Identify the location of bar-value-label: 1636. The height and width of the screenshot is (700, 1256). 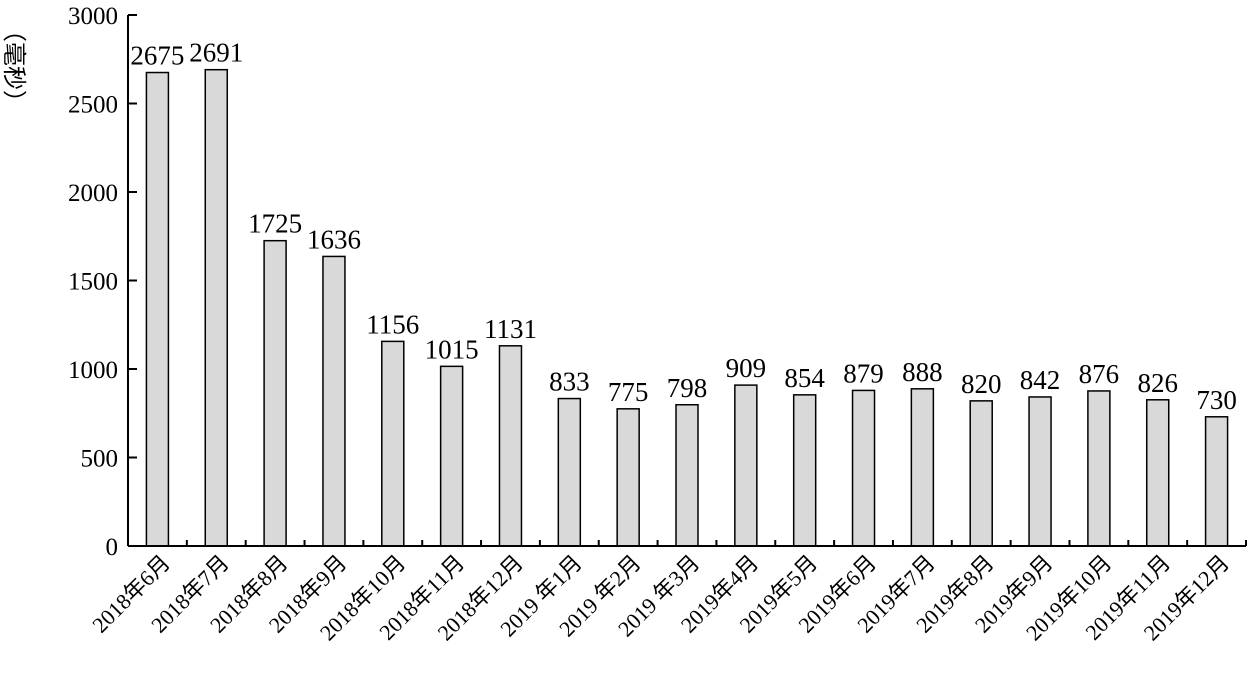
(334, 239).